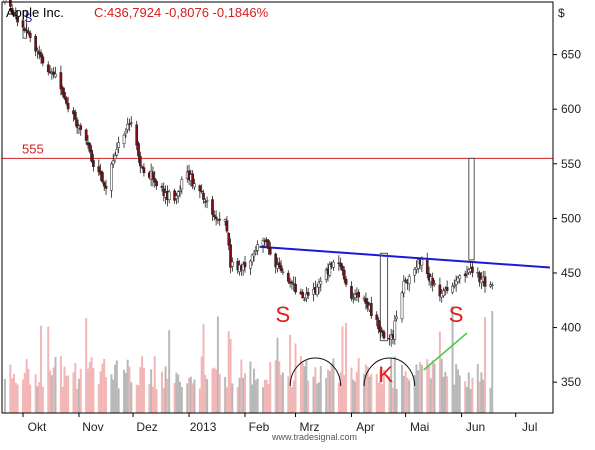 Image resolution: width=595 pixels, height=450 pixels. Describe the element at coordinates (283, 314) in the screenshot. I see `pattern-label: S` at that location.